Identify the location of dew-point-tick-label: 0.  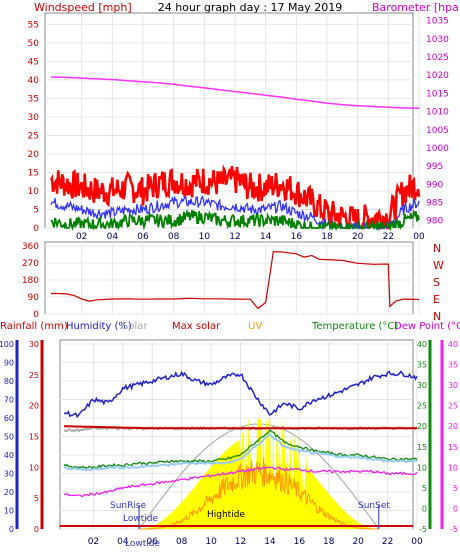
(455, 508).